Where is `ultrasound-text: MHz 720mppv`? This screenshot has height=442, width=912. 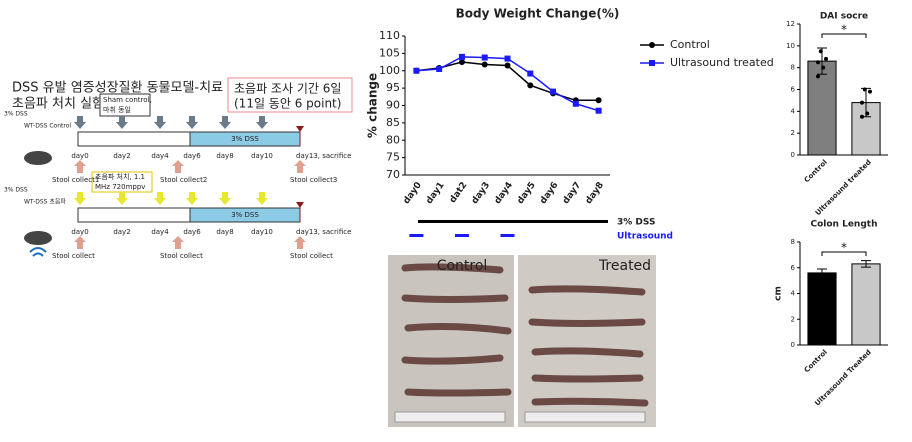
ultrasound-text: MHz 720mppv is located at coordinates (120, 187).